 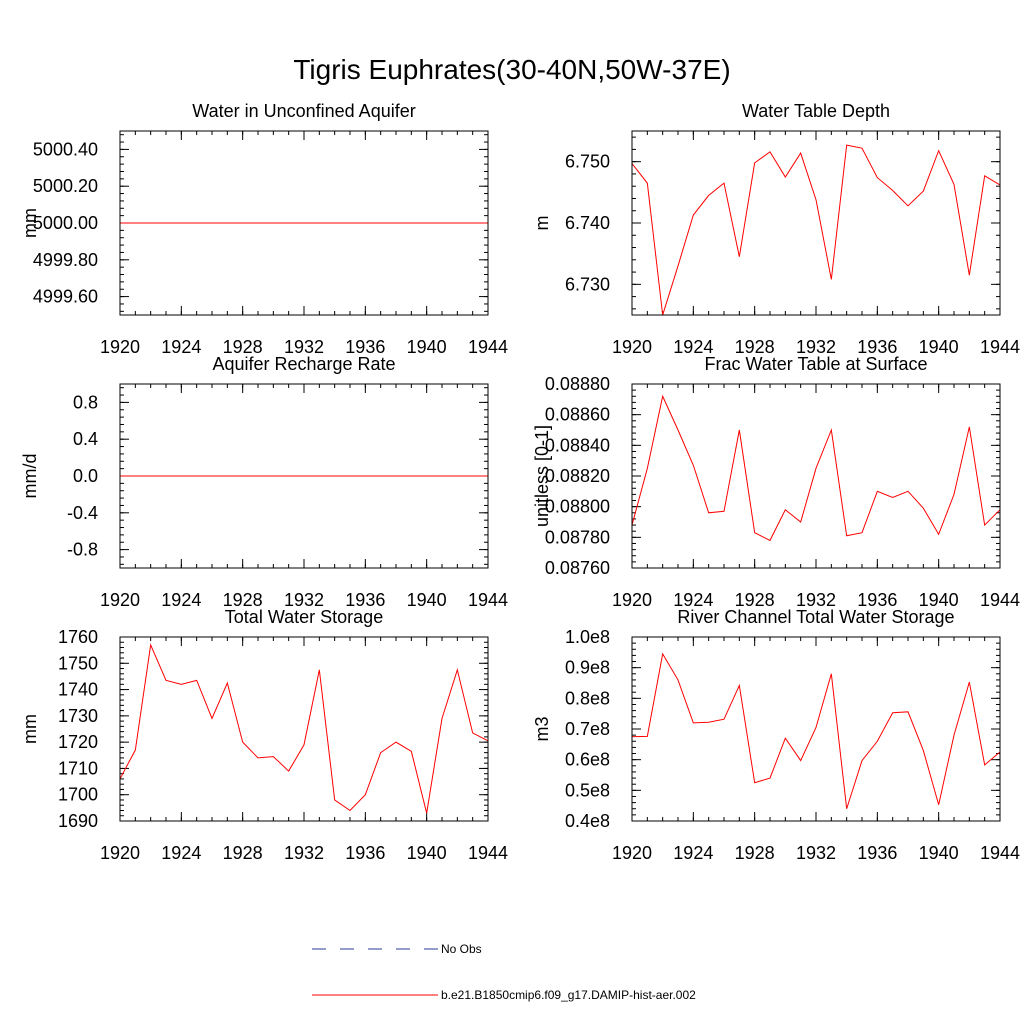 I want to click on y-tick-label: 1740, so click(x=78, y=690).